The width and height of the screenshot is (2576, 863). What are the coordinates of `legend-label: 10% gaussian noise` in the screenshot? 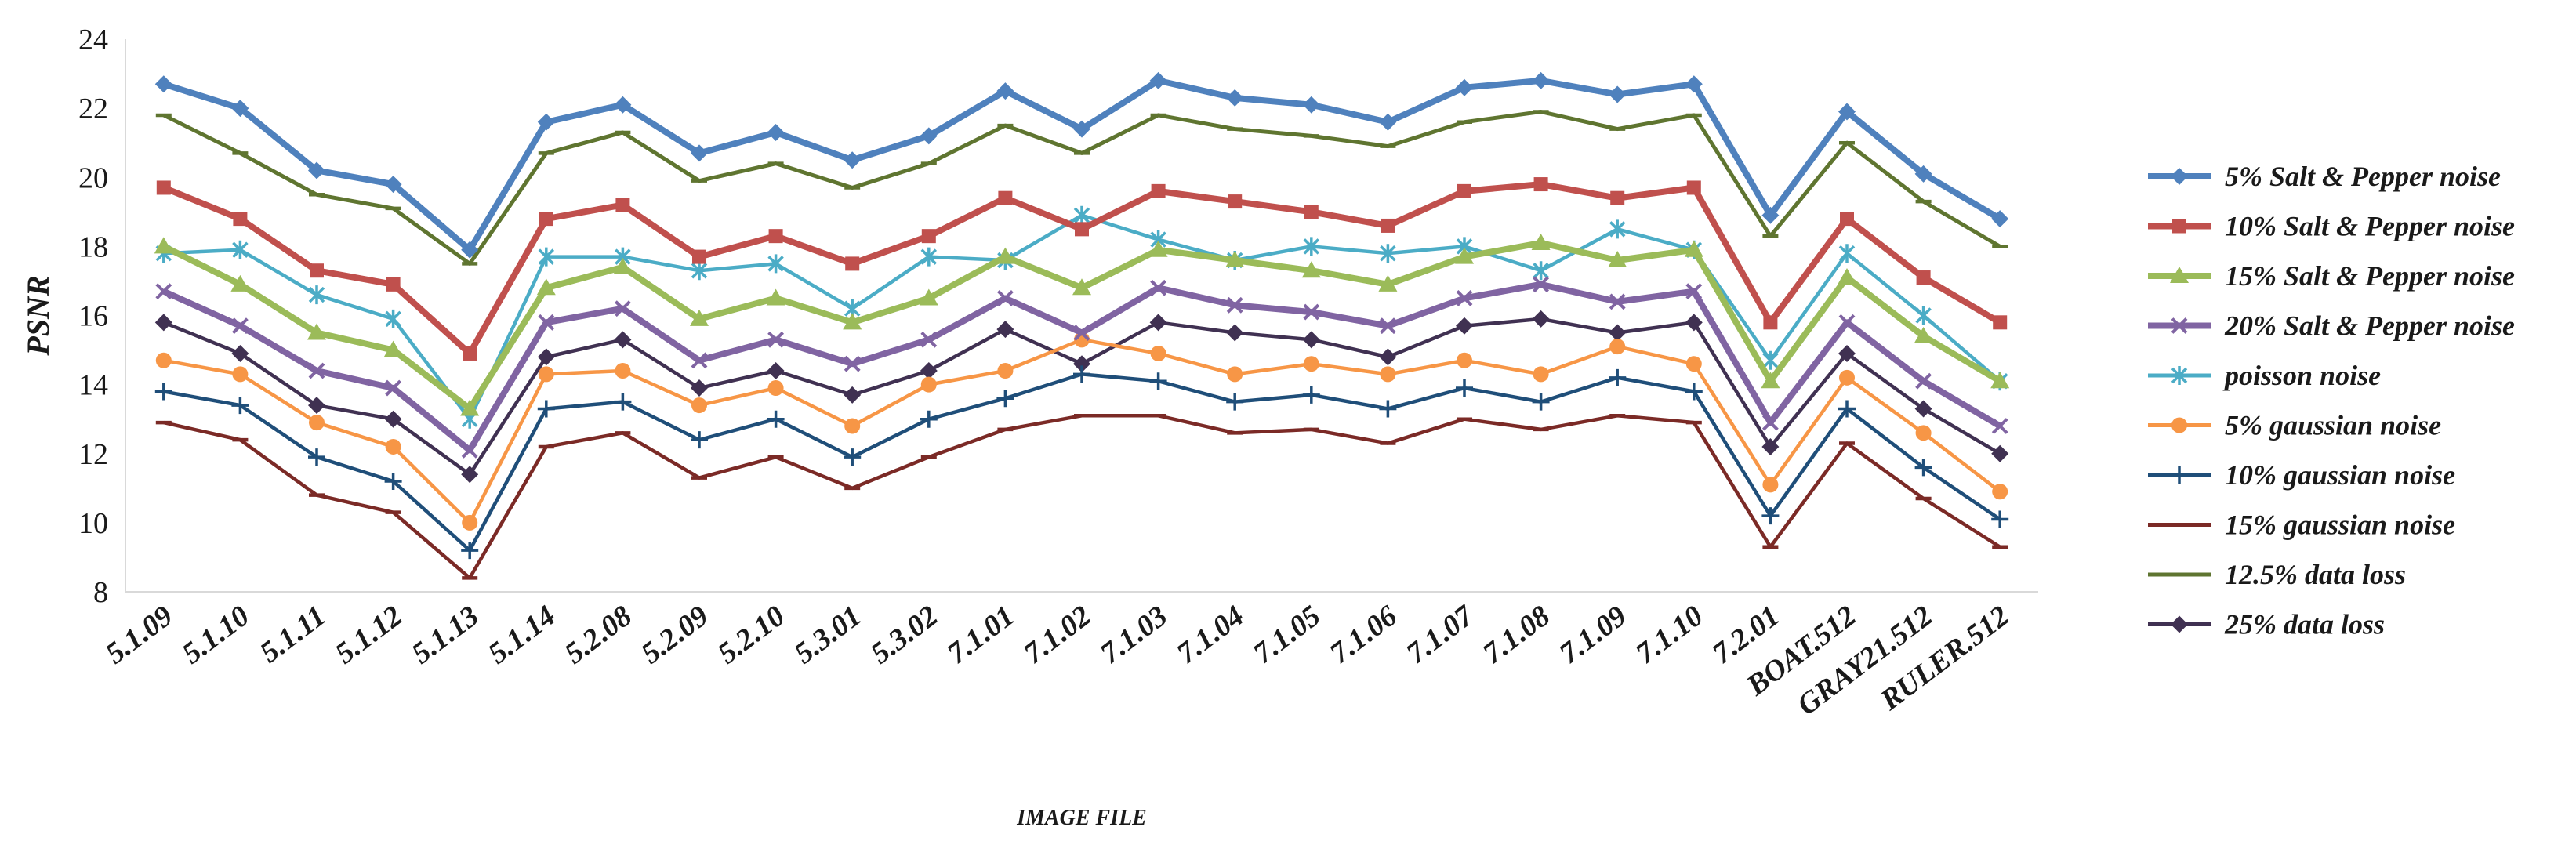 It's located at (2340, 475).